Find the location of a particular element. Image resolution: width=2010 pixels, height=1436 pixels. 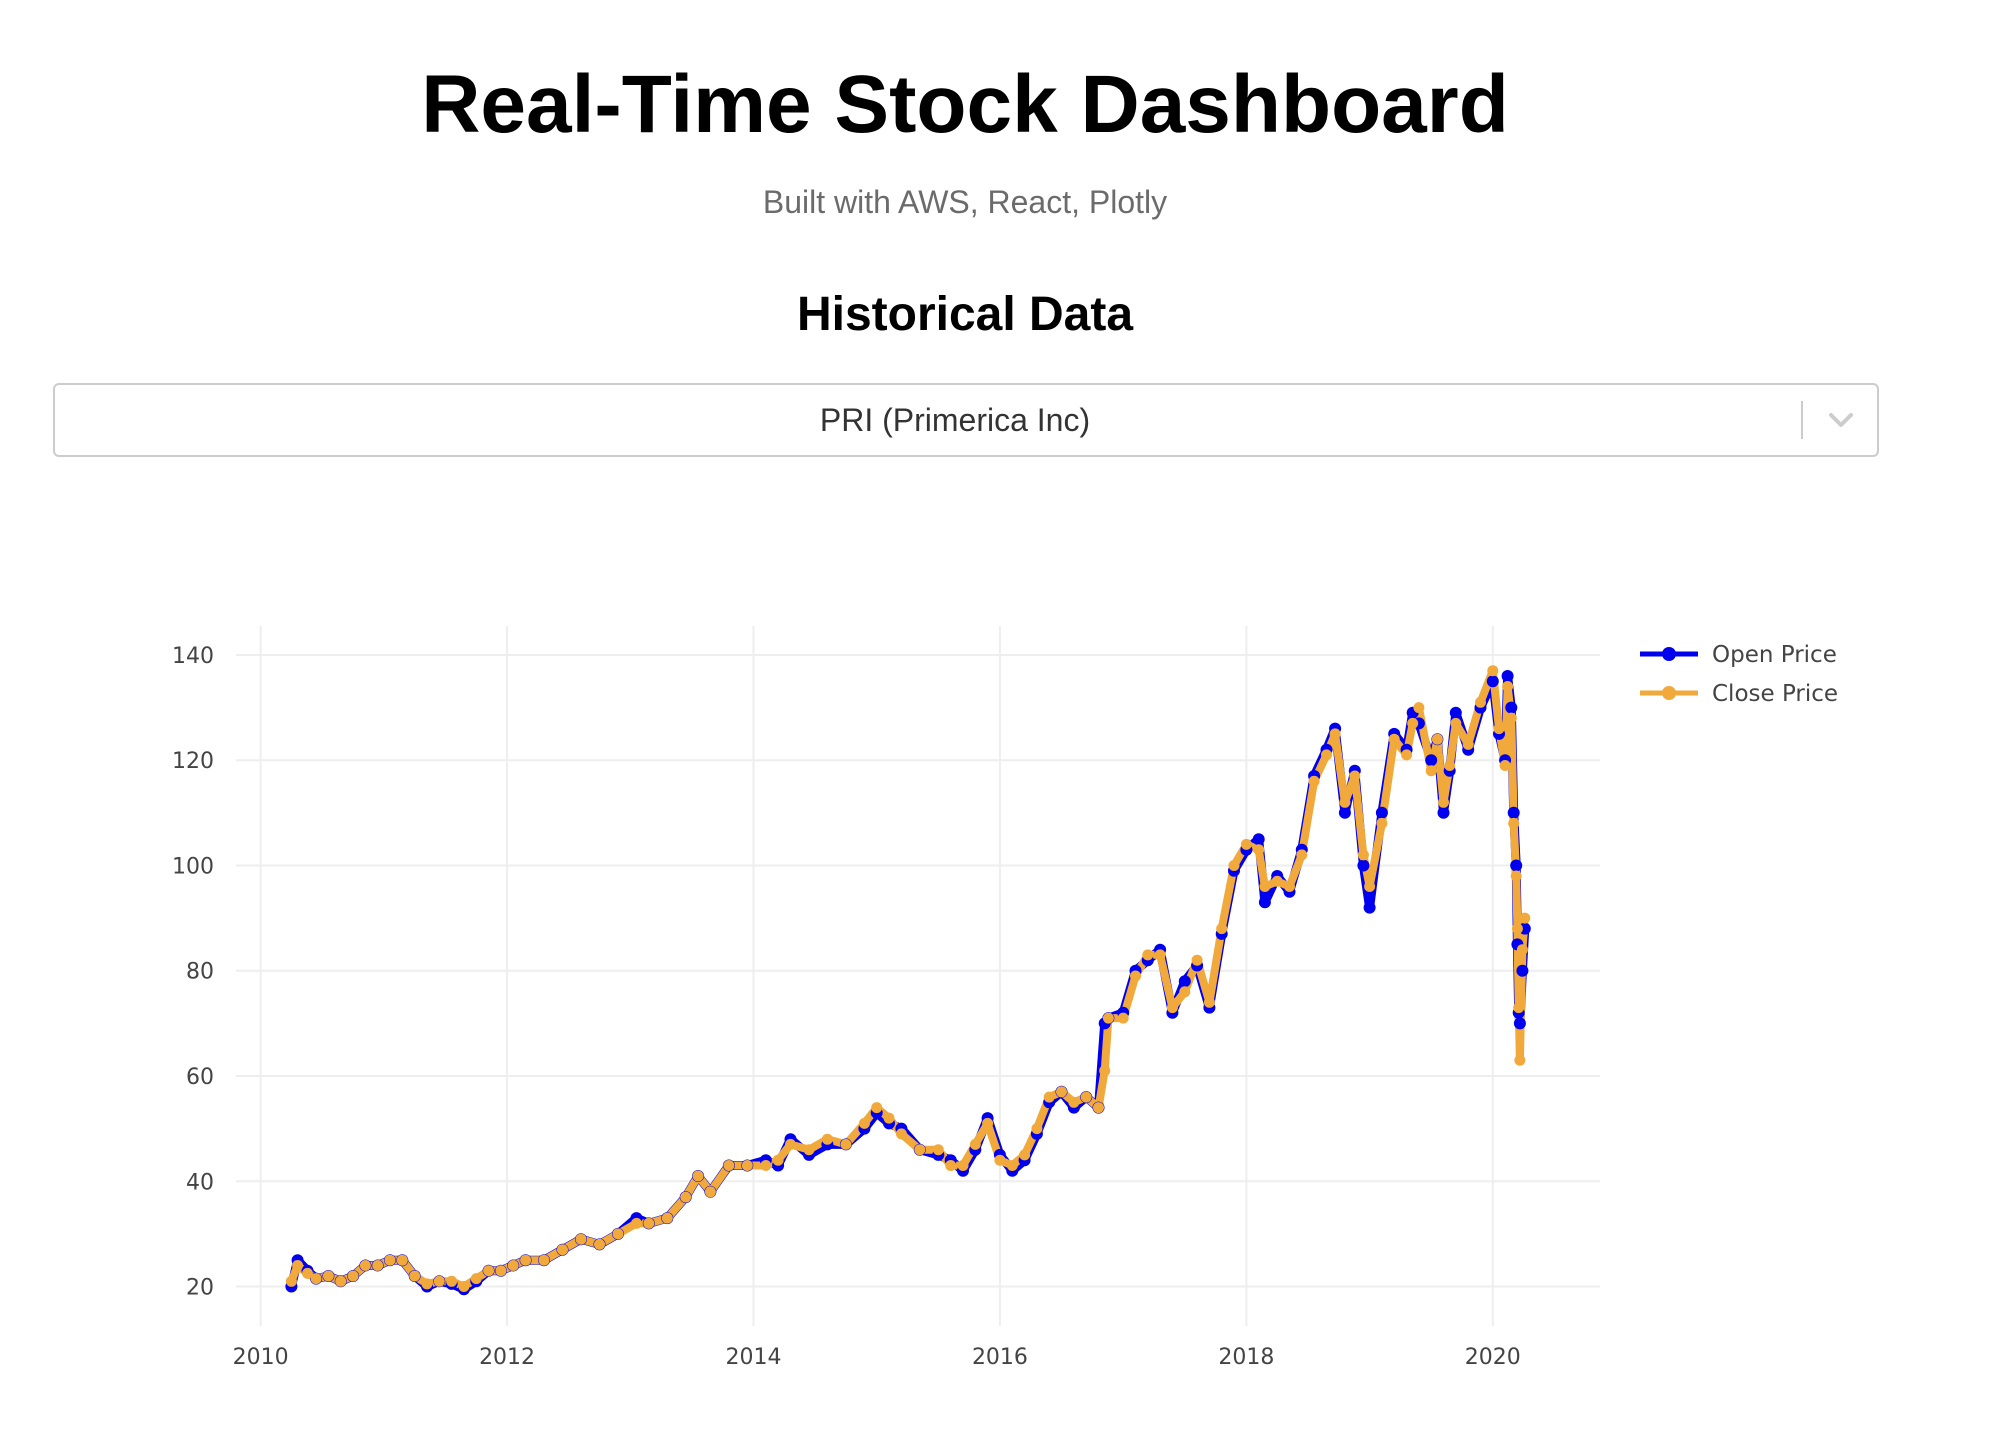

legend-item-label: Close Price is located at coordinates (1775, 694).